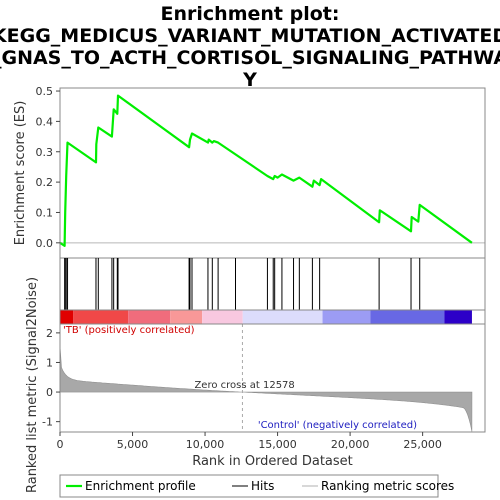 The image size is (500, 500). Describe the element at coordinates (244, 385) in the screenshot. I see `zero-cross-label: Zero cross at 12578` at that location.